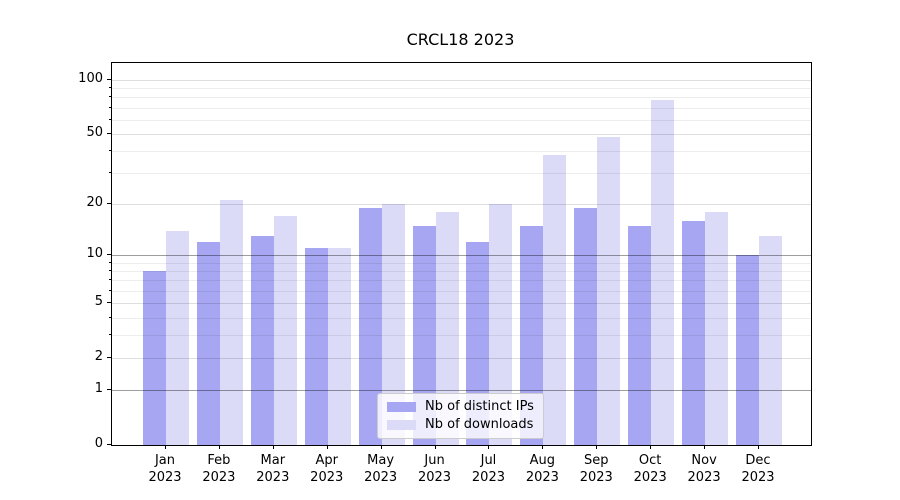 Image resolution: width=900 pixels, height=500 pixels. I want to click on x-tick-label-jul: Jul 2023, so click(488, 469).